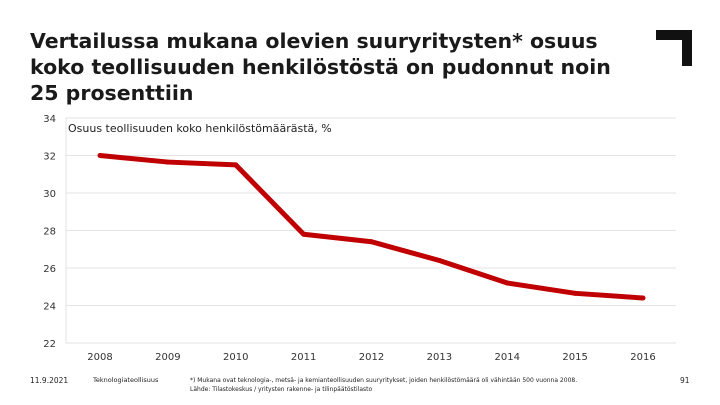 The image size is (720, 405). Describe the element at coordinates (642, 357) in the screenshot. I see `x-tick-label: 2016` at that location.